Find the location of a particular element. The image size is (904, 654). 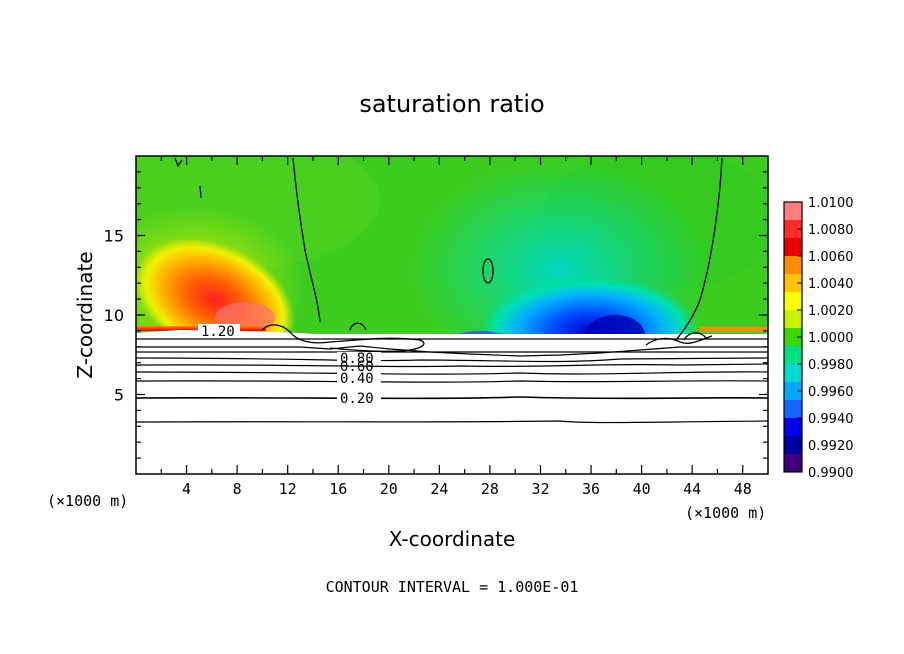

x-tick-label: 32 is located at coordinates (540, 489).